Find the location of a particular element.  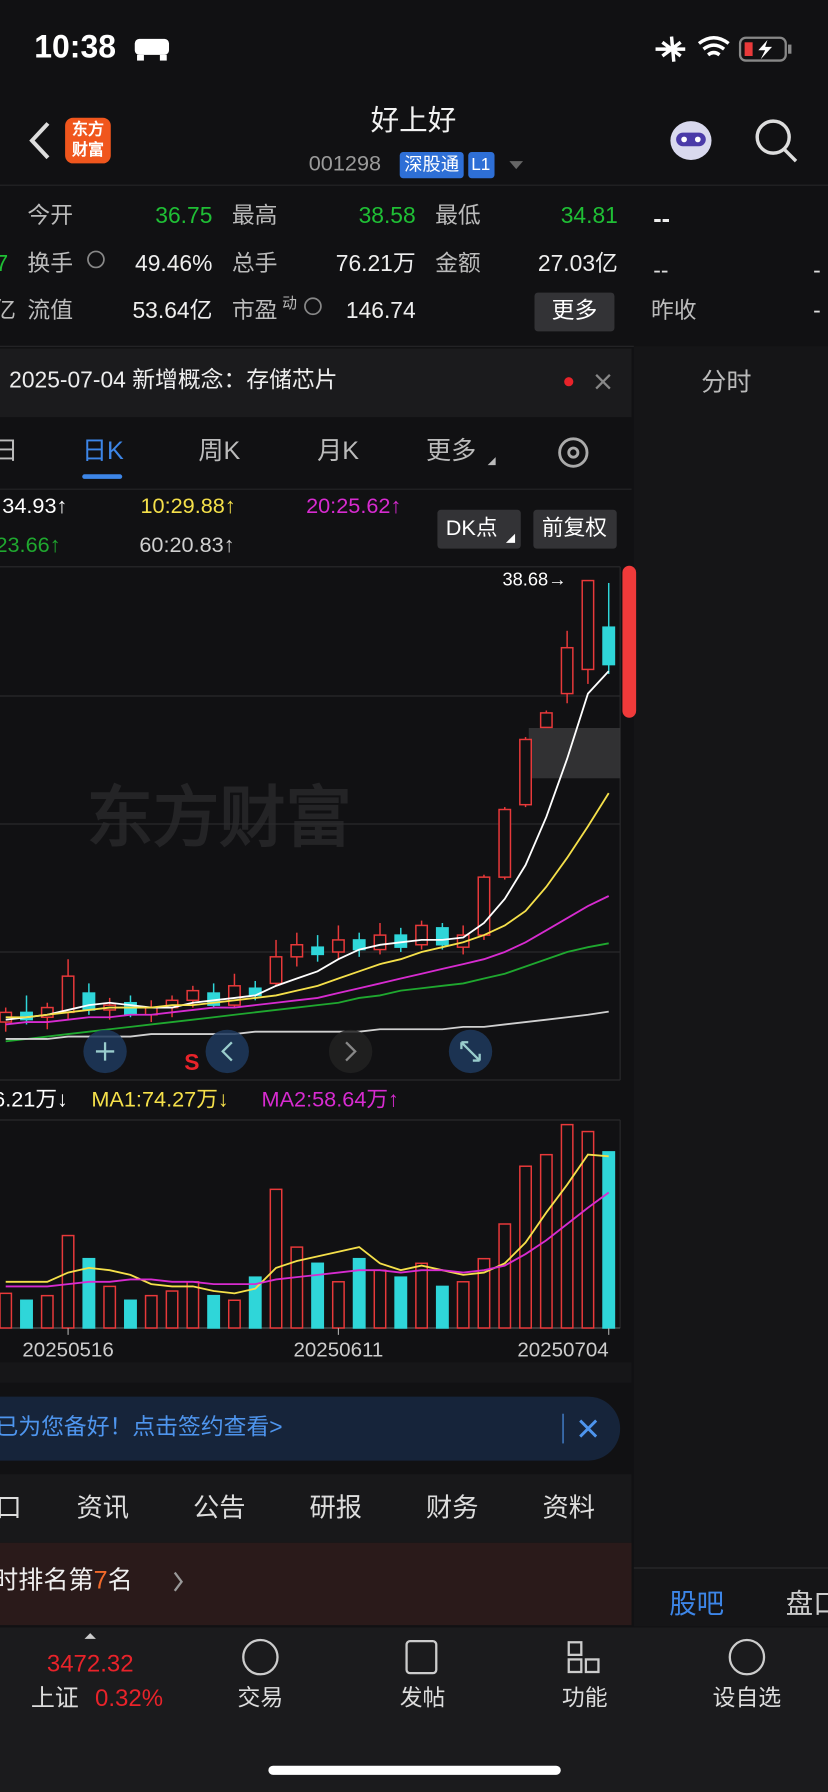

adjust-button is located at coordinates (575, 529).